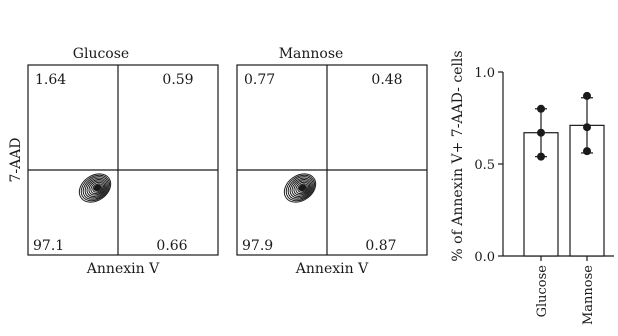 Image resolution: width=618 pixels, height=336 pixels. What do you see at coordinates (484, 73) in the screenshot?
I see `y-tick-label: 1.0` at bounding box center [484, 73].